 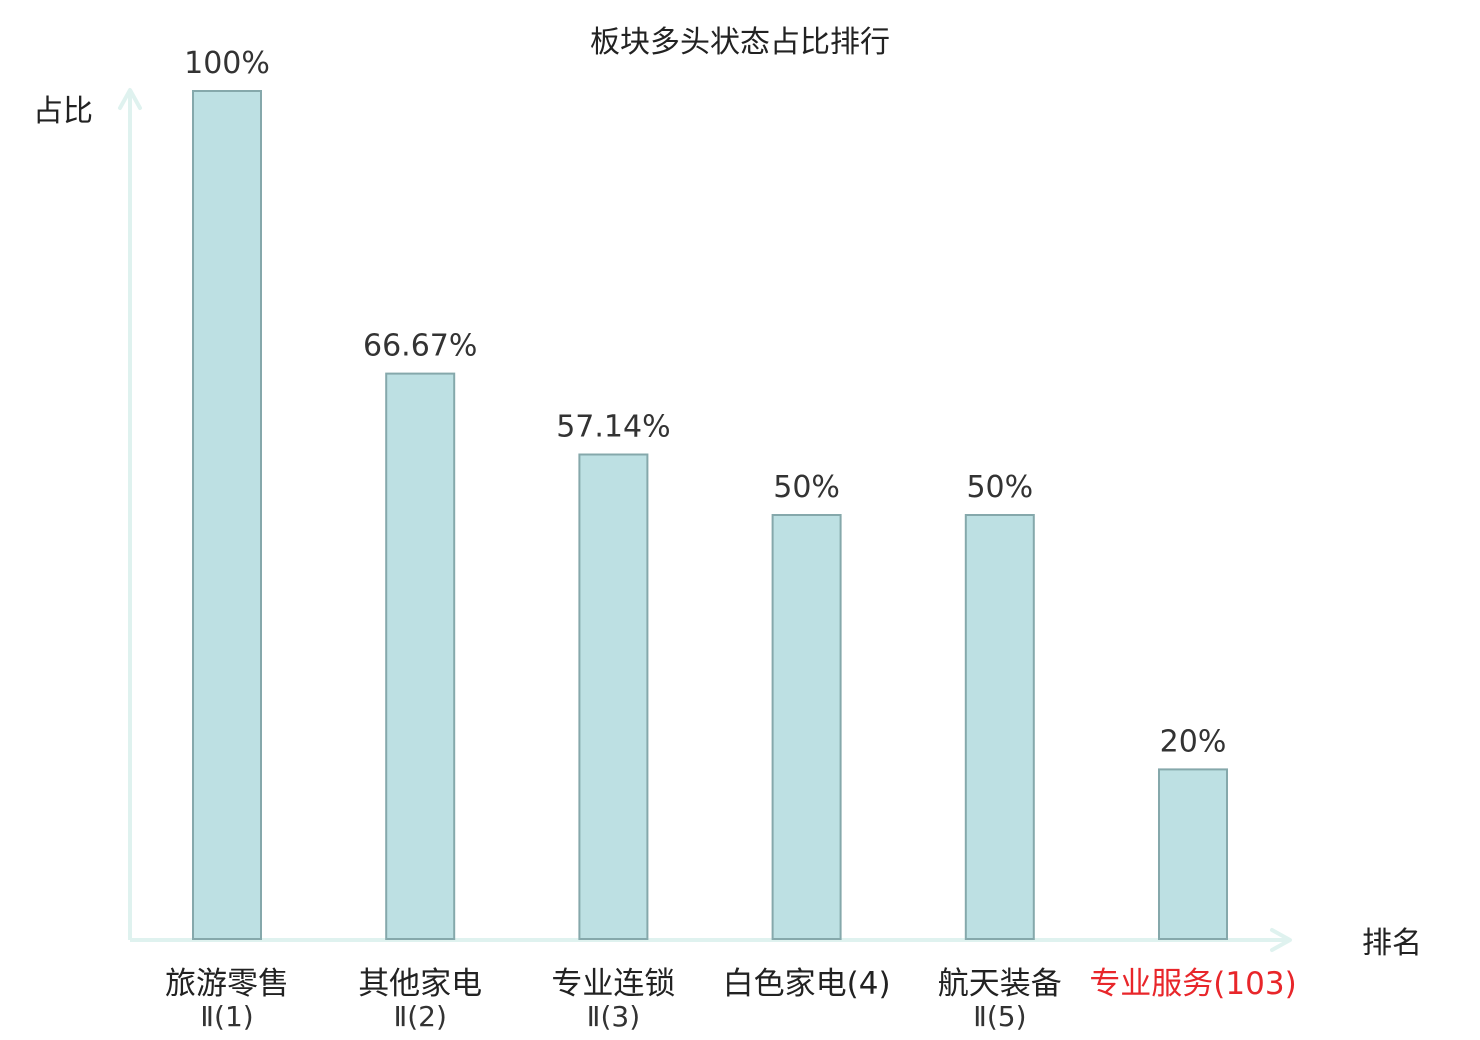 What do you see at coordinates (130, 99) in the screenshot?
I see `y-axis-arrow` at bounding box center [130, 99].